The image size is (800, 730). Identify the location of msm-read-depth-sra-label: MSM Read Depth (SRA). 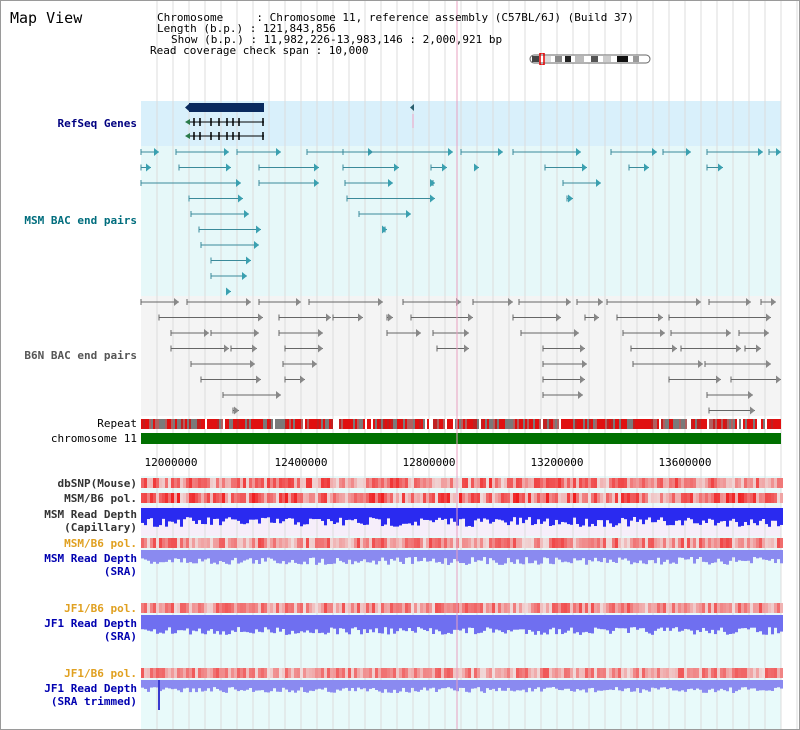
(90, 565).